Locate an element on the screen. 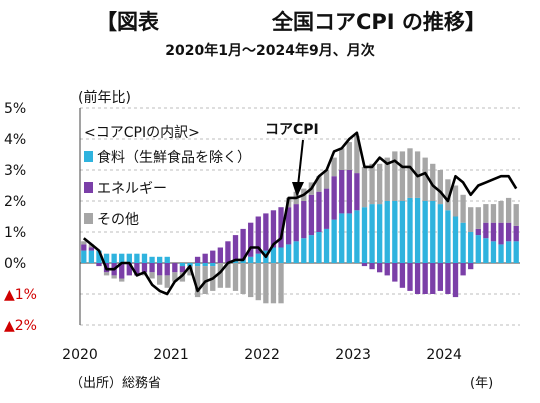 This screenshot has width=540, height=403. legend-label-food: 食料（生鮮食品を除く） is located at coordinates (174, 157).